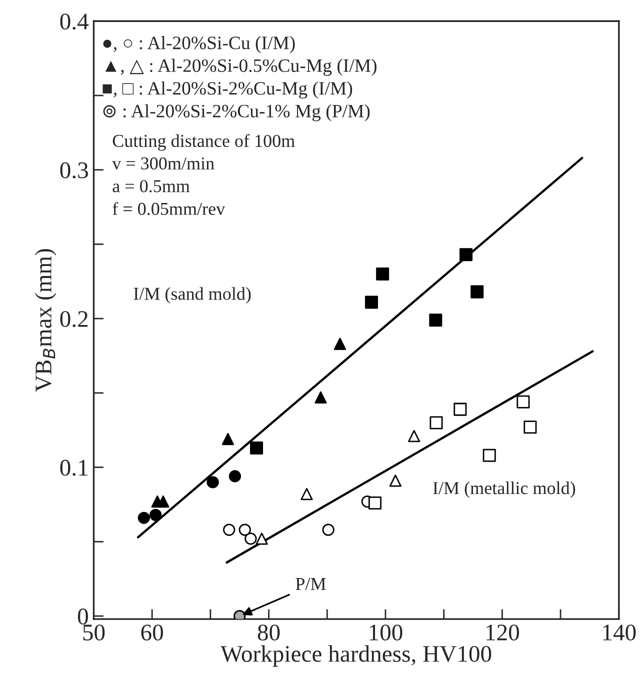  What do you see at coordinates (74, 22) in the screenshot?
I see `y-tick-label: 0.4` at bounding box center [74, 22].